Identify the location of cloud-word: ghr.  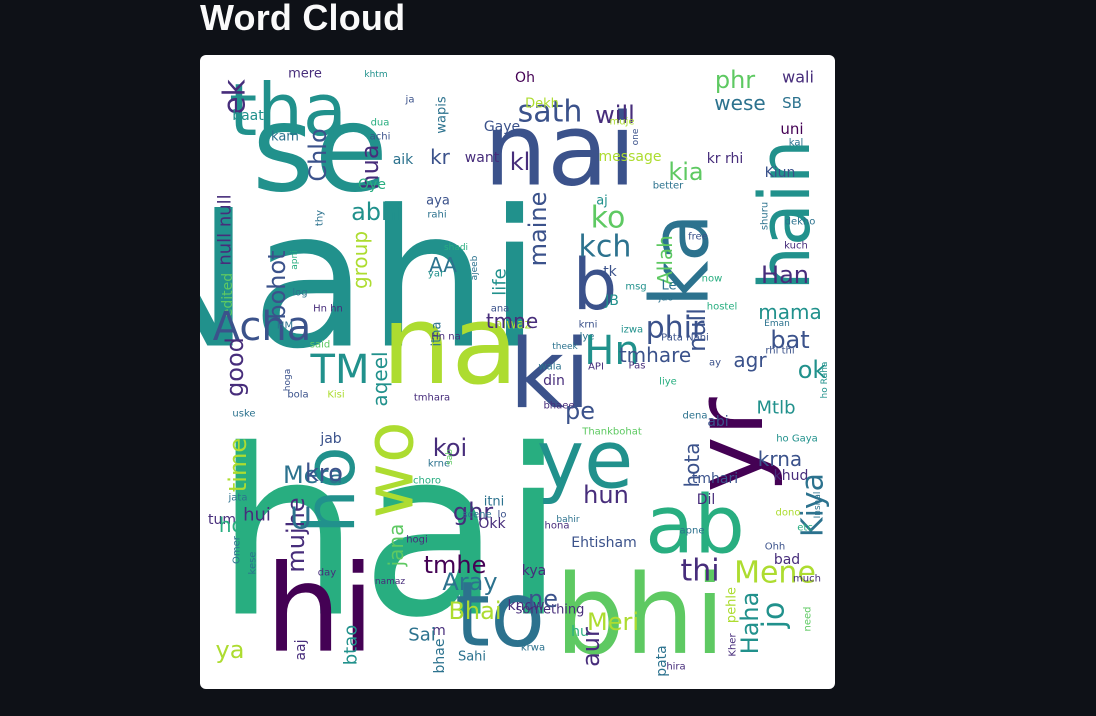
(473, 512).